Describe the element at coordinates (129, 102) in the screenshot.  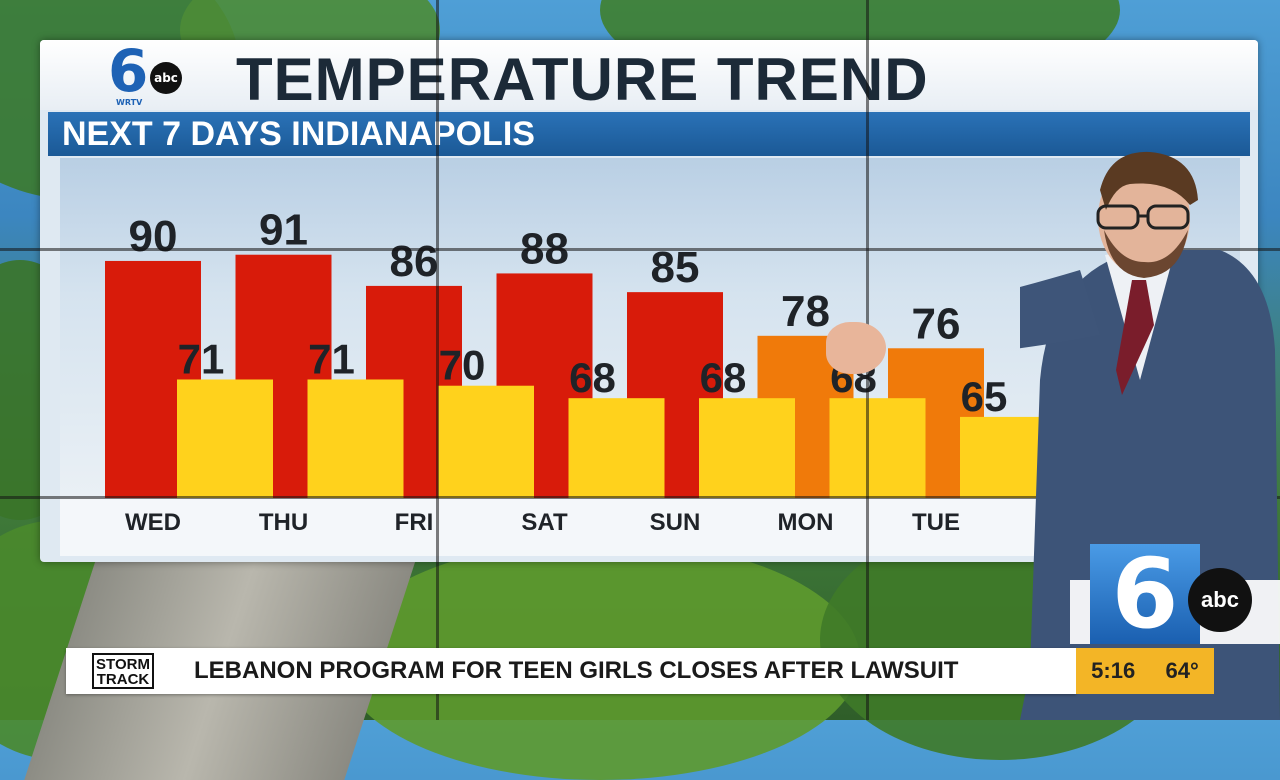
I see `logo-station: WRTV` at that location.